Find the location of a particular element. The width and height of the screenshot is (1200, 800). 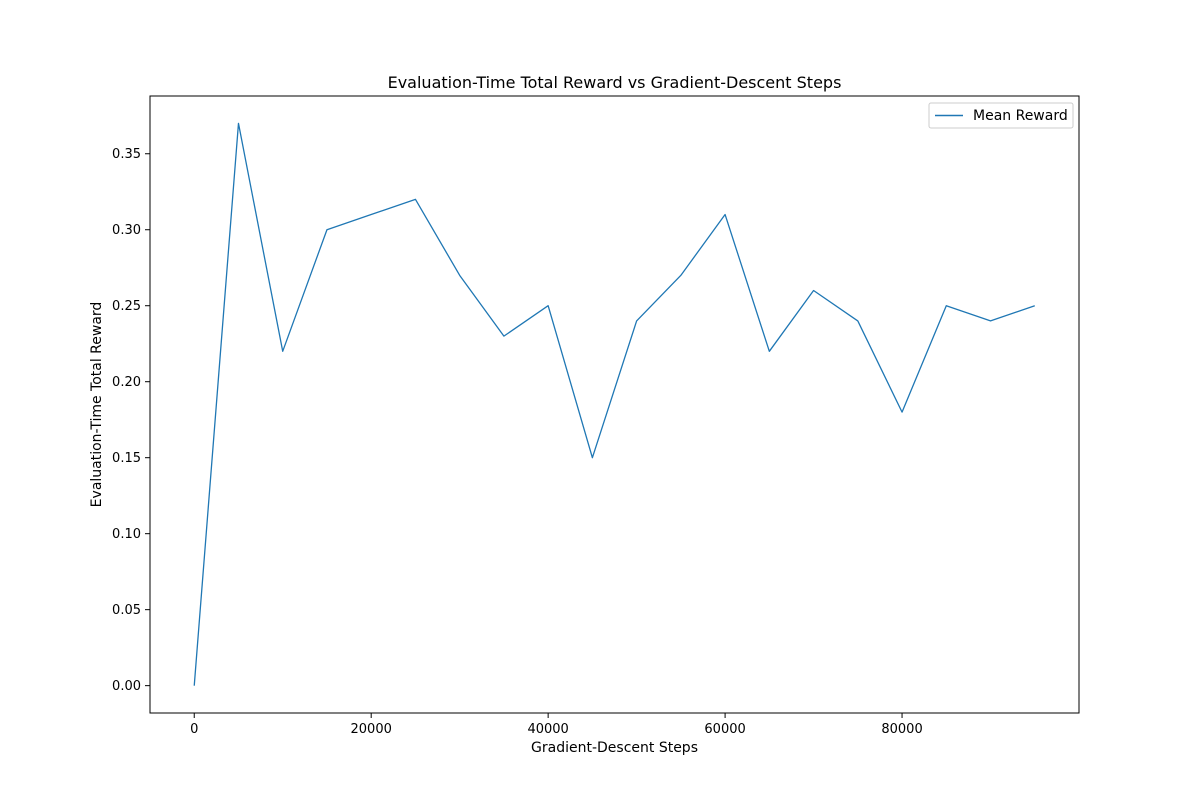

y-tick-label: 0.15 is located at coordinates (126, 458).